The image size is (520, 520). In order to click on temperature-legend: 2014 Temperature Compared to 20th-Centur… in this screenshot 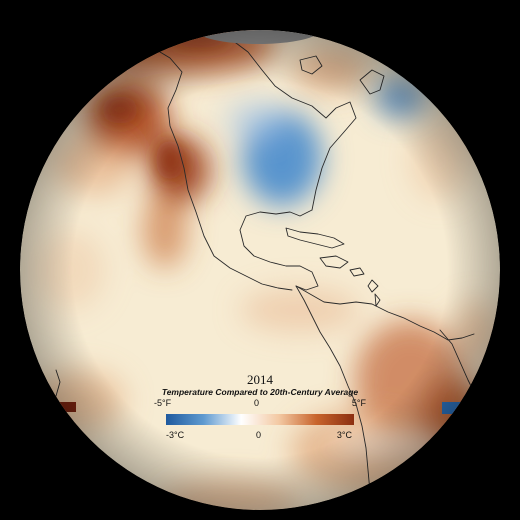, I will do `click(260, 407)`.